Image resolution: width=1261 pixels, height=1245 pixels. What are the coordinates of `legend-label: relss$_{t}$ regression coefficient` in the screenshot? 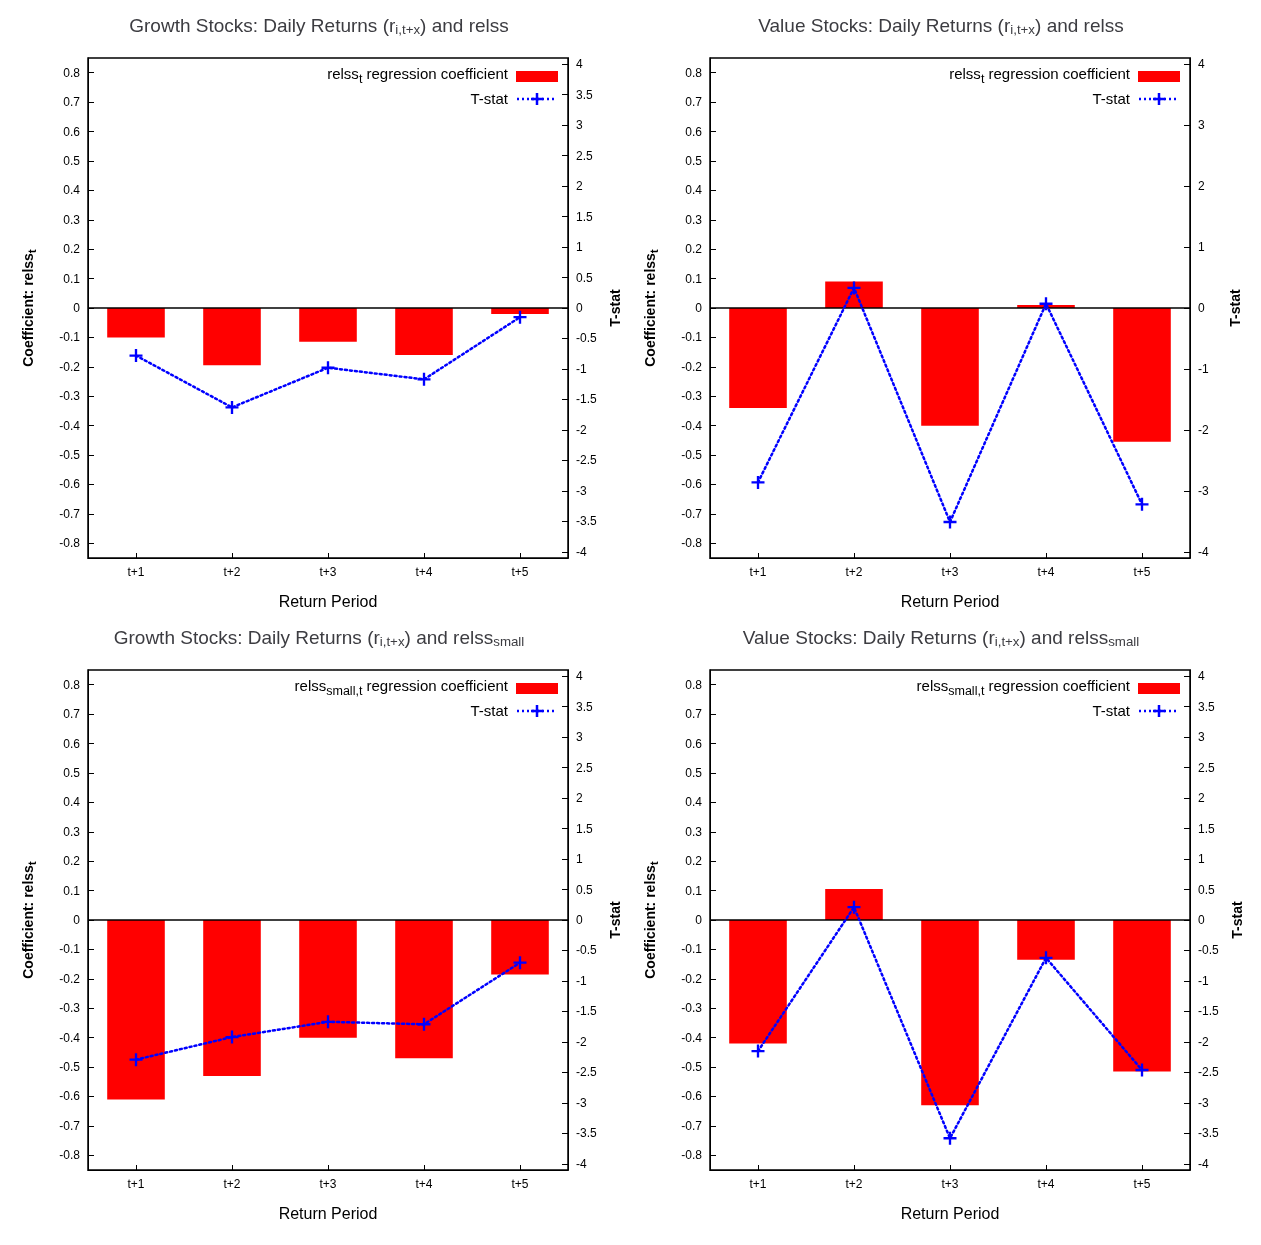 It's located at (1039, 76).